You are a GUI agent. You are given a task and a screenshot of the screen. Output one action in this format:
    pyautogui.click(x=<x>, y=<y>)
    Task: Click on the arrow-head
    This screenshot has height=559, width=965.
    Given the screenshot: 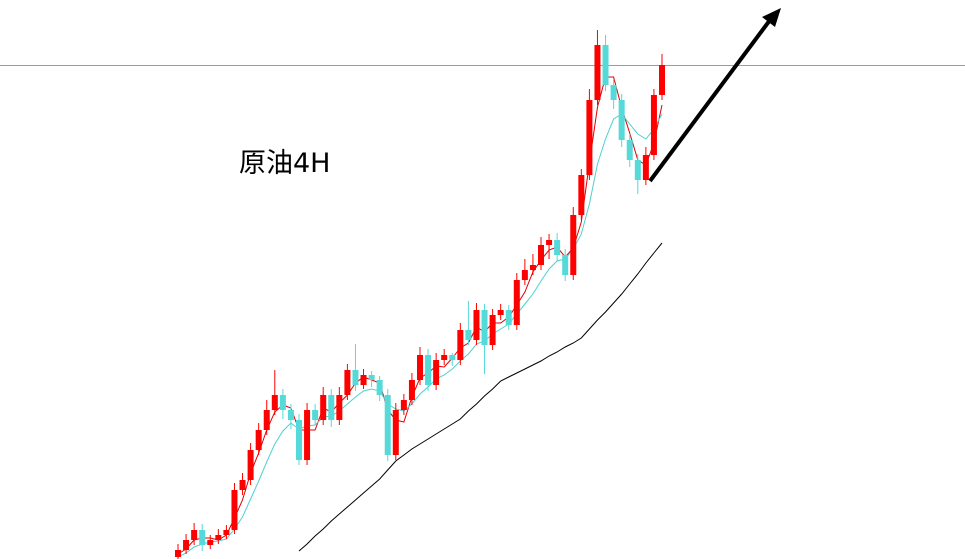 What is the action you would take?
    pyautogui.click(x=771, y=17)
    